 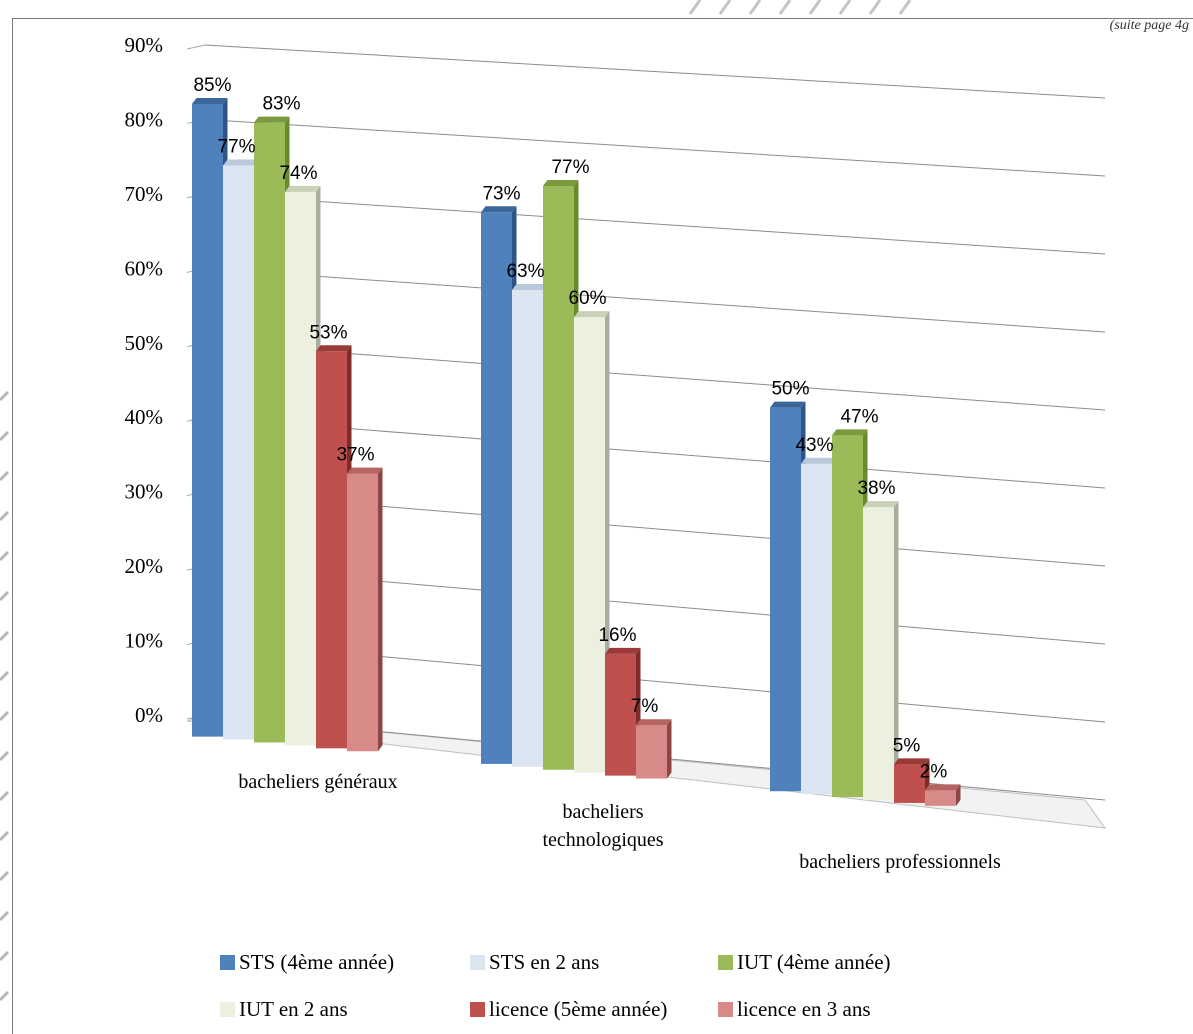 I want to click on legend-item: STS (4ème année), so click(x=345, y=962).